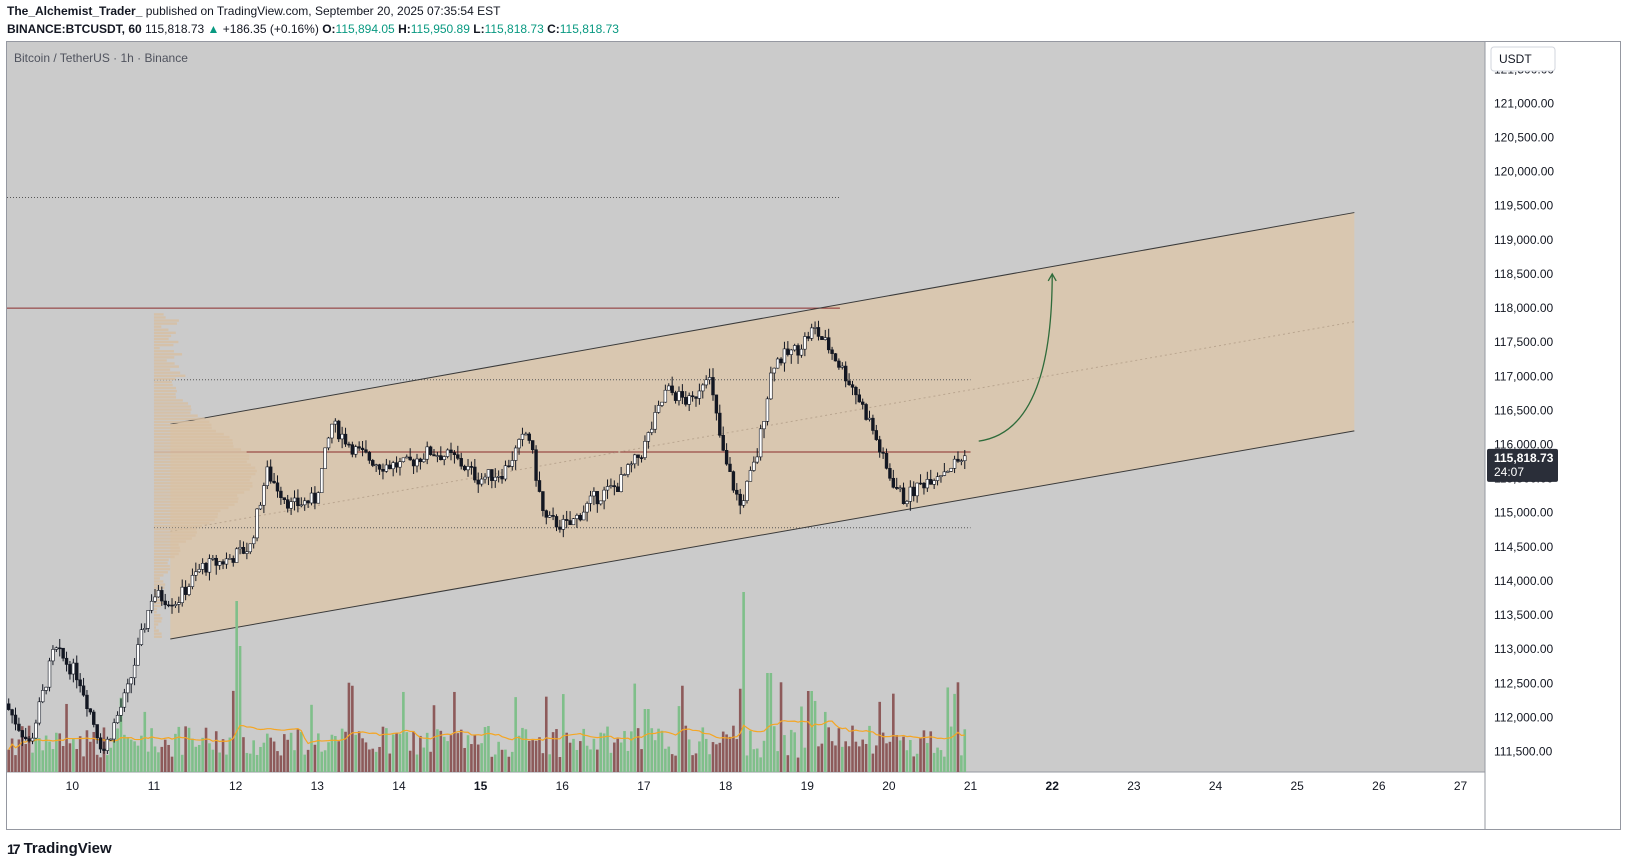 The width and height of the screenshot is (1628, 867). I want to click on time-tick-label: 23, so click(1134, 786).